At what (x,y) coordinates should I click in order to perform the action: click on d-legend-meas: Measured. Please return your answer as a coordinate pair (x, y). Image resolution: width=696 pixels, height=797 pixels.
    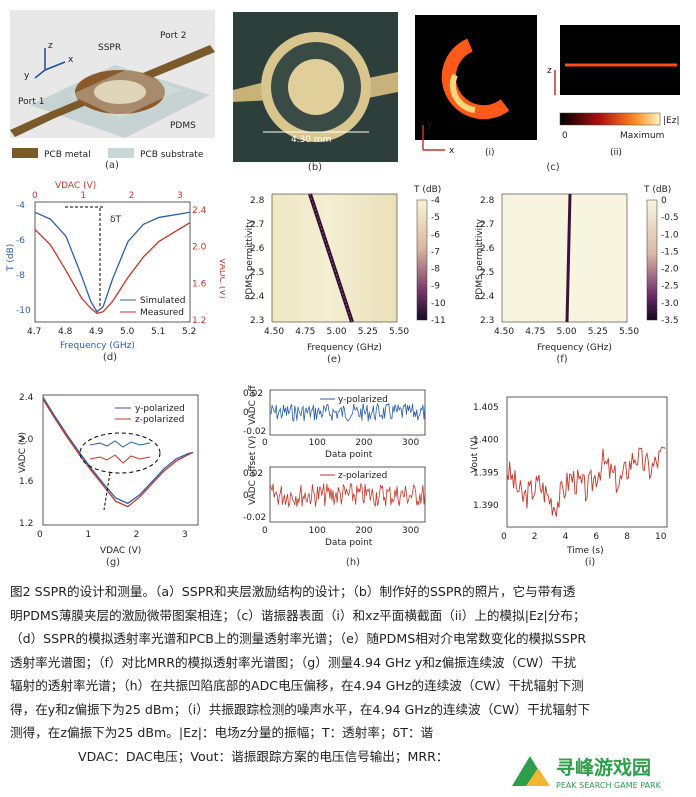
    Looking at the image, I should click on (162, 313).